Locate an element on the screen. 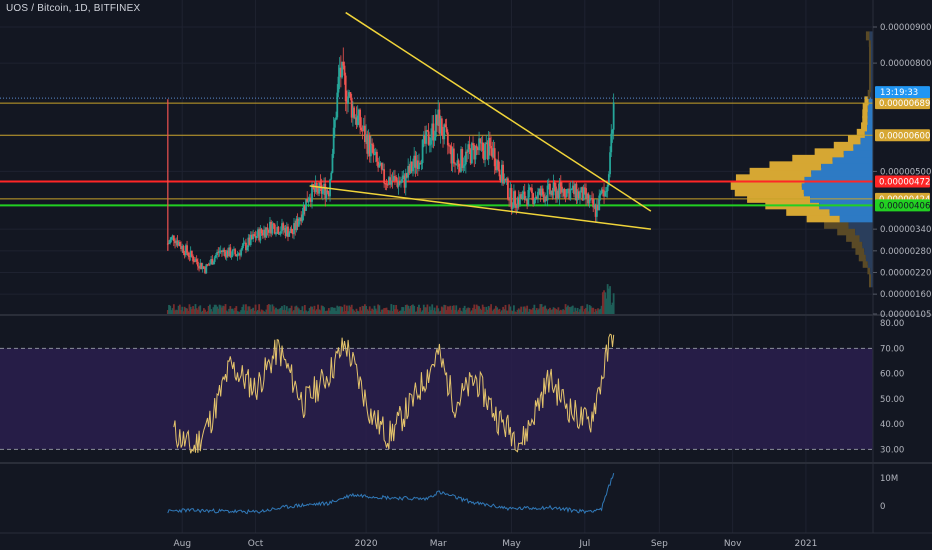  price-tick-label: 0.00000500 is located at coordinates (905, 172).